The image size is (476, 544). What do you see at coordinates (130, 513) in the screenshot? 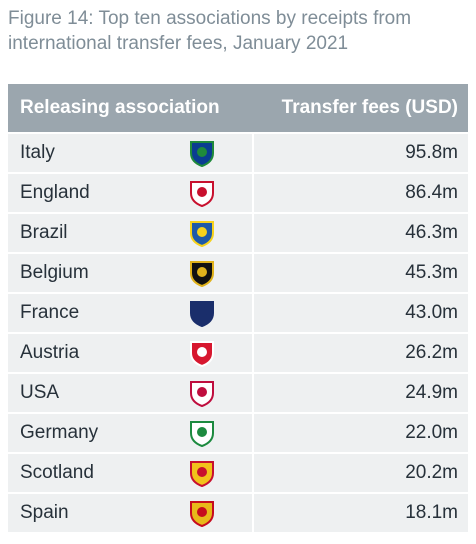
I see `association-cell: Spain` at bounding box center [130, 513].